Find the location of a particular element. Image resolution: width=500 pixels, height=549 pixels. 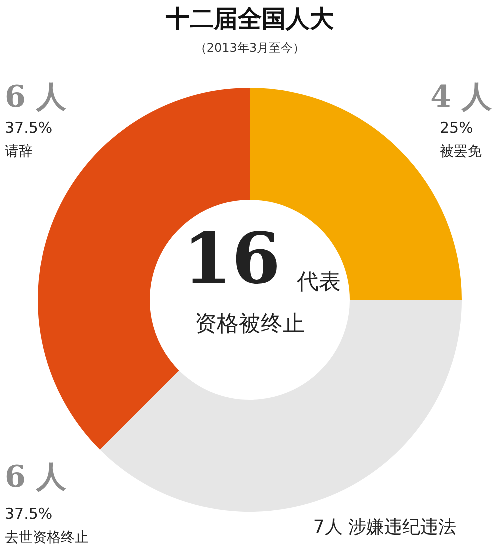

chart-title: 十二届全国人大 is located at coordinates (250, 19).